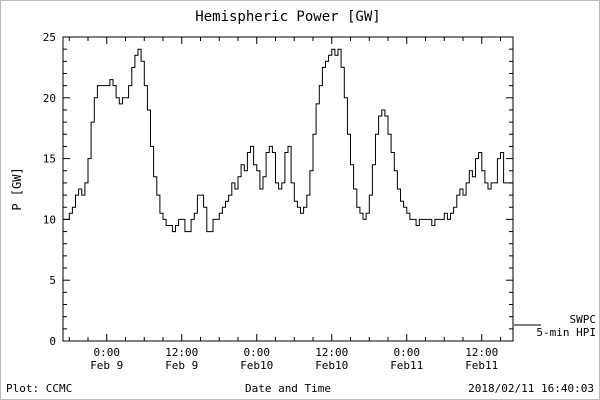  Describe the element at coordinates (49, 219) in the screenshot. I see `y-tick-label: 10` at that location.